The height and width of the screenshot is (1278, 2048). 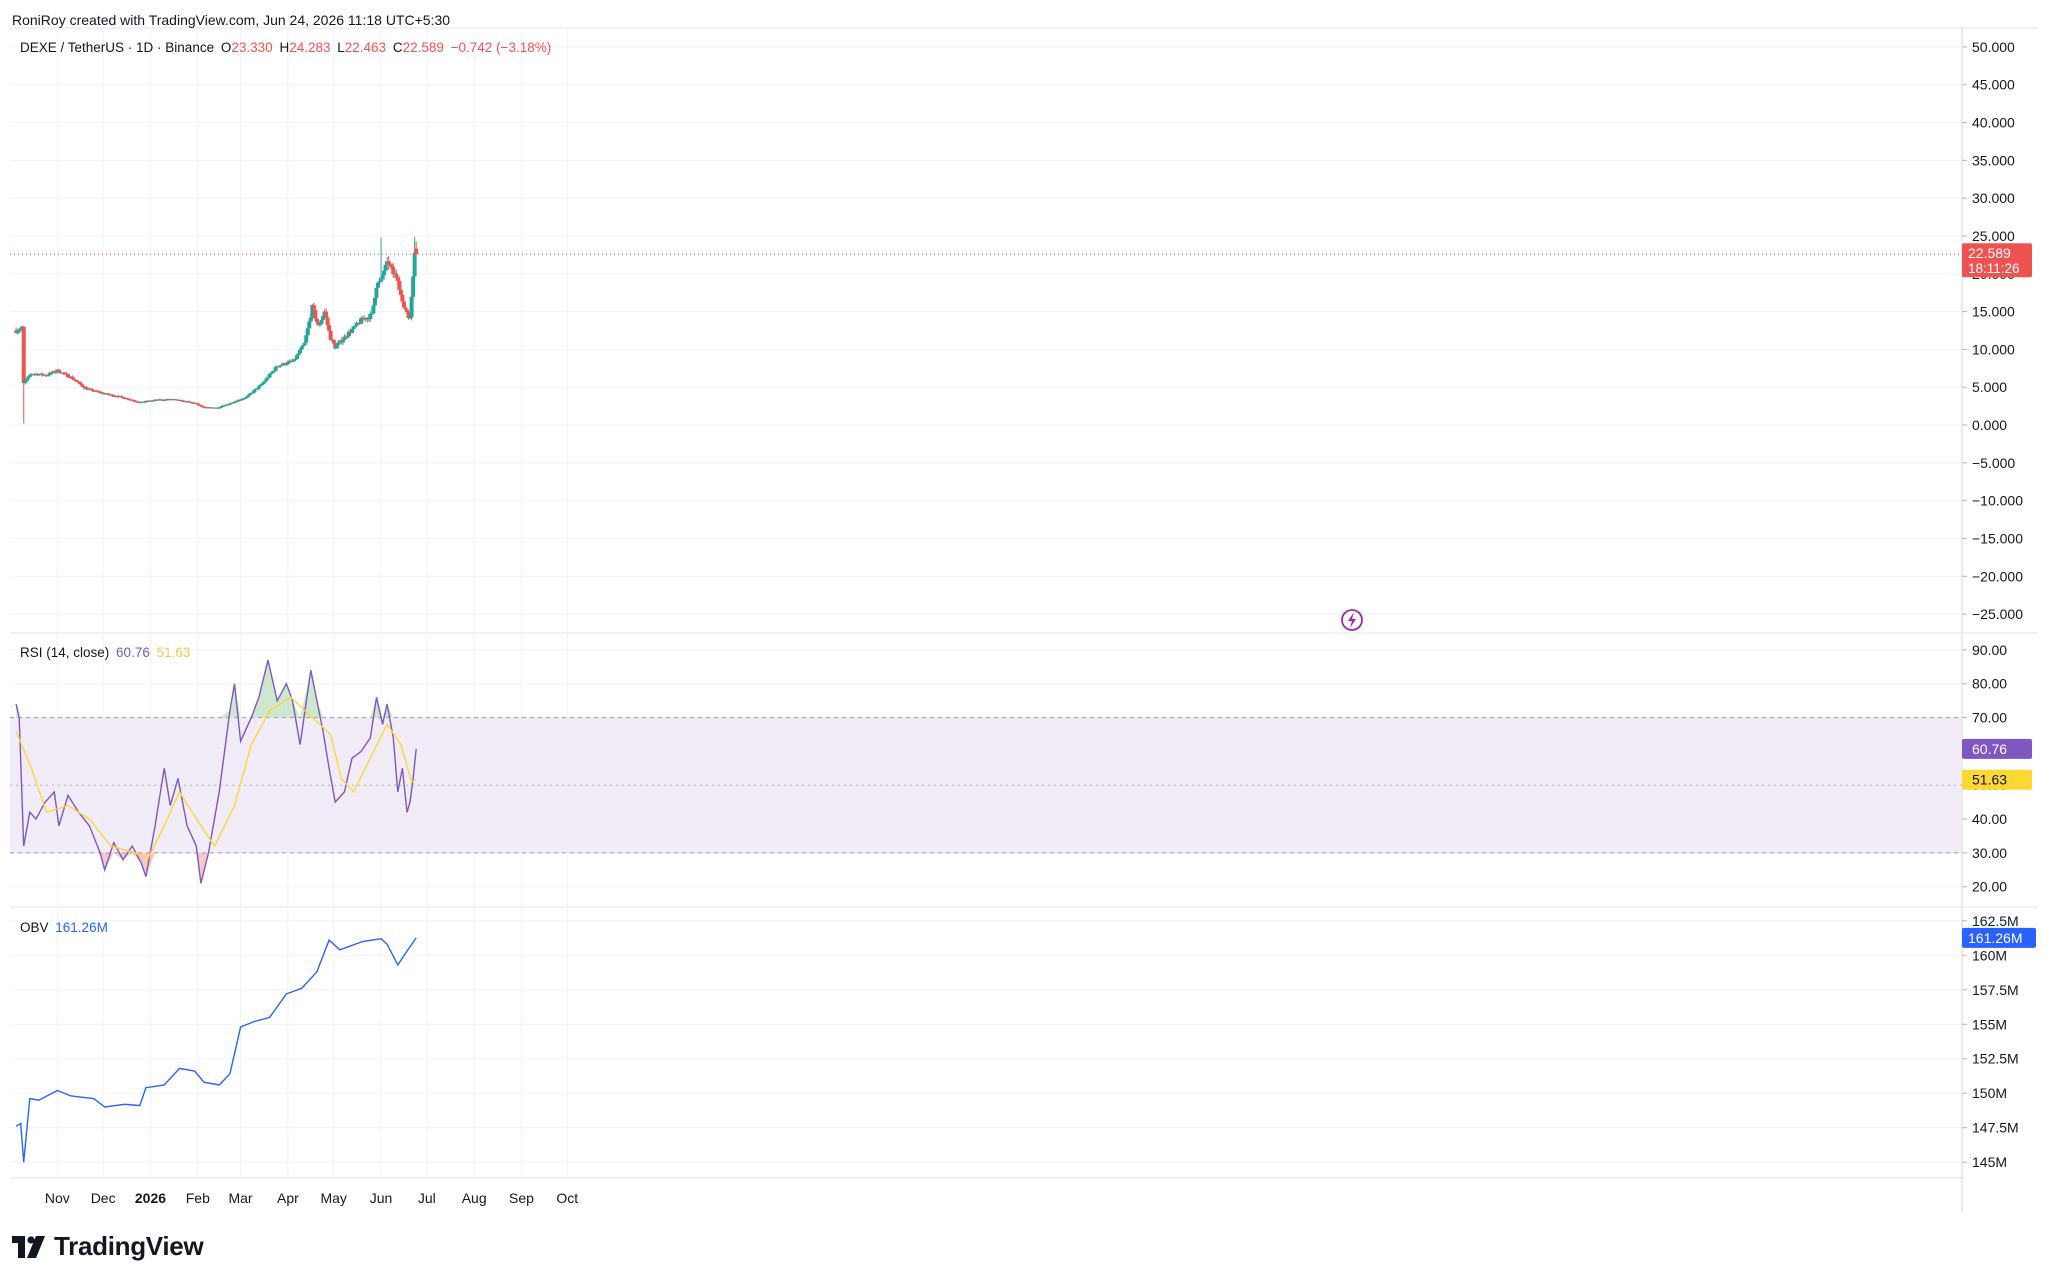 What do you see at coordinates (252, 47) in the screenshot?
I see `open-value: 23.330` at bounding box center [252, 47].